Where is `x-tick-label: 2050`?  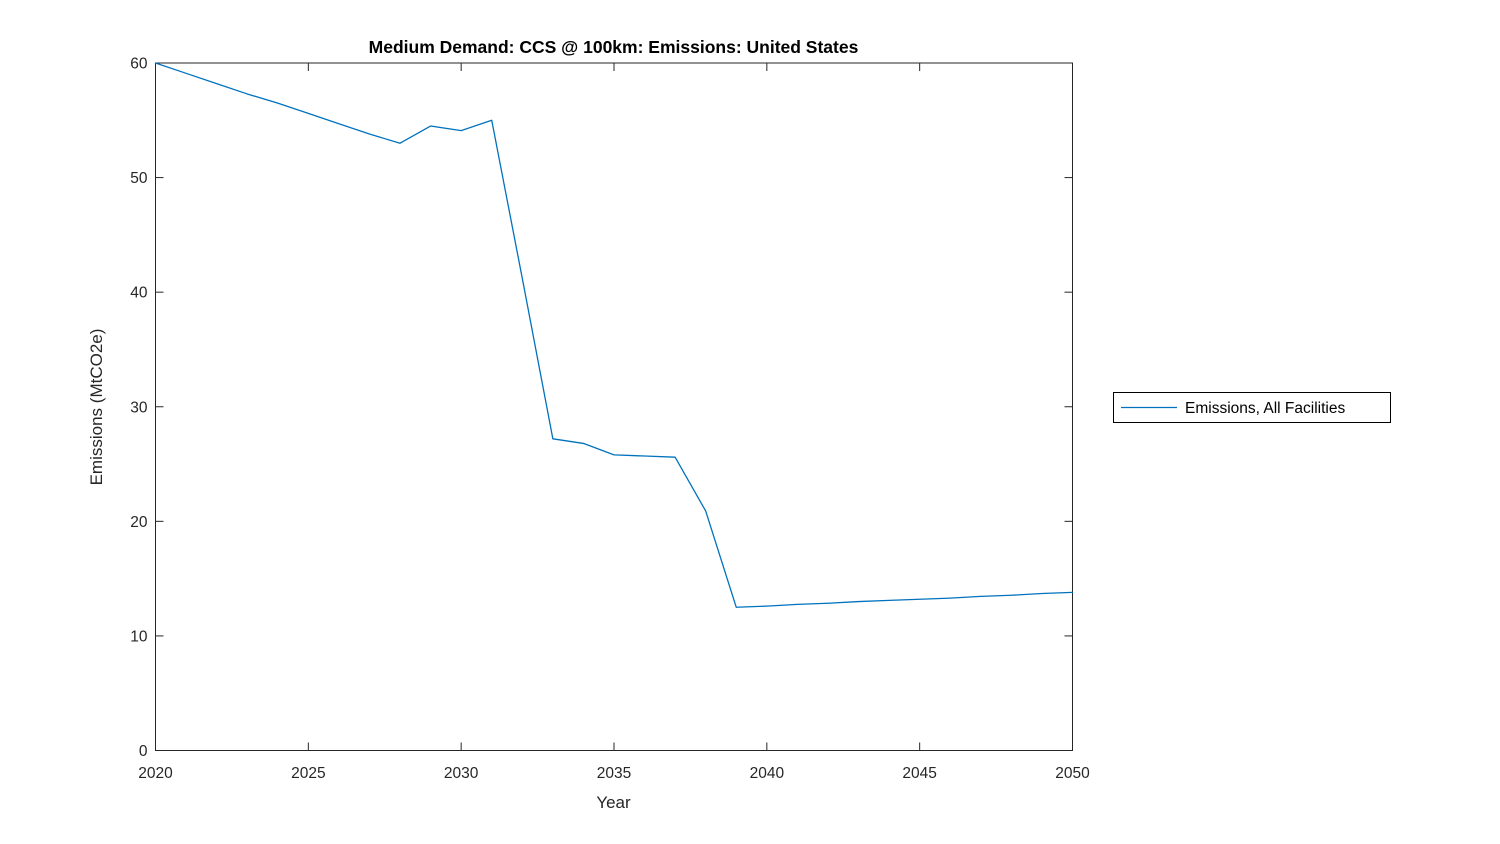 x-tick-label: 2050 is located at coordinates (1072, 773).